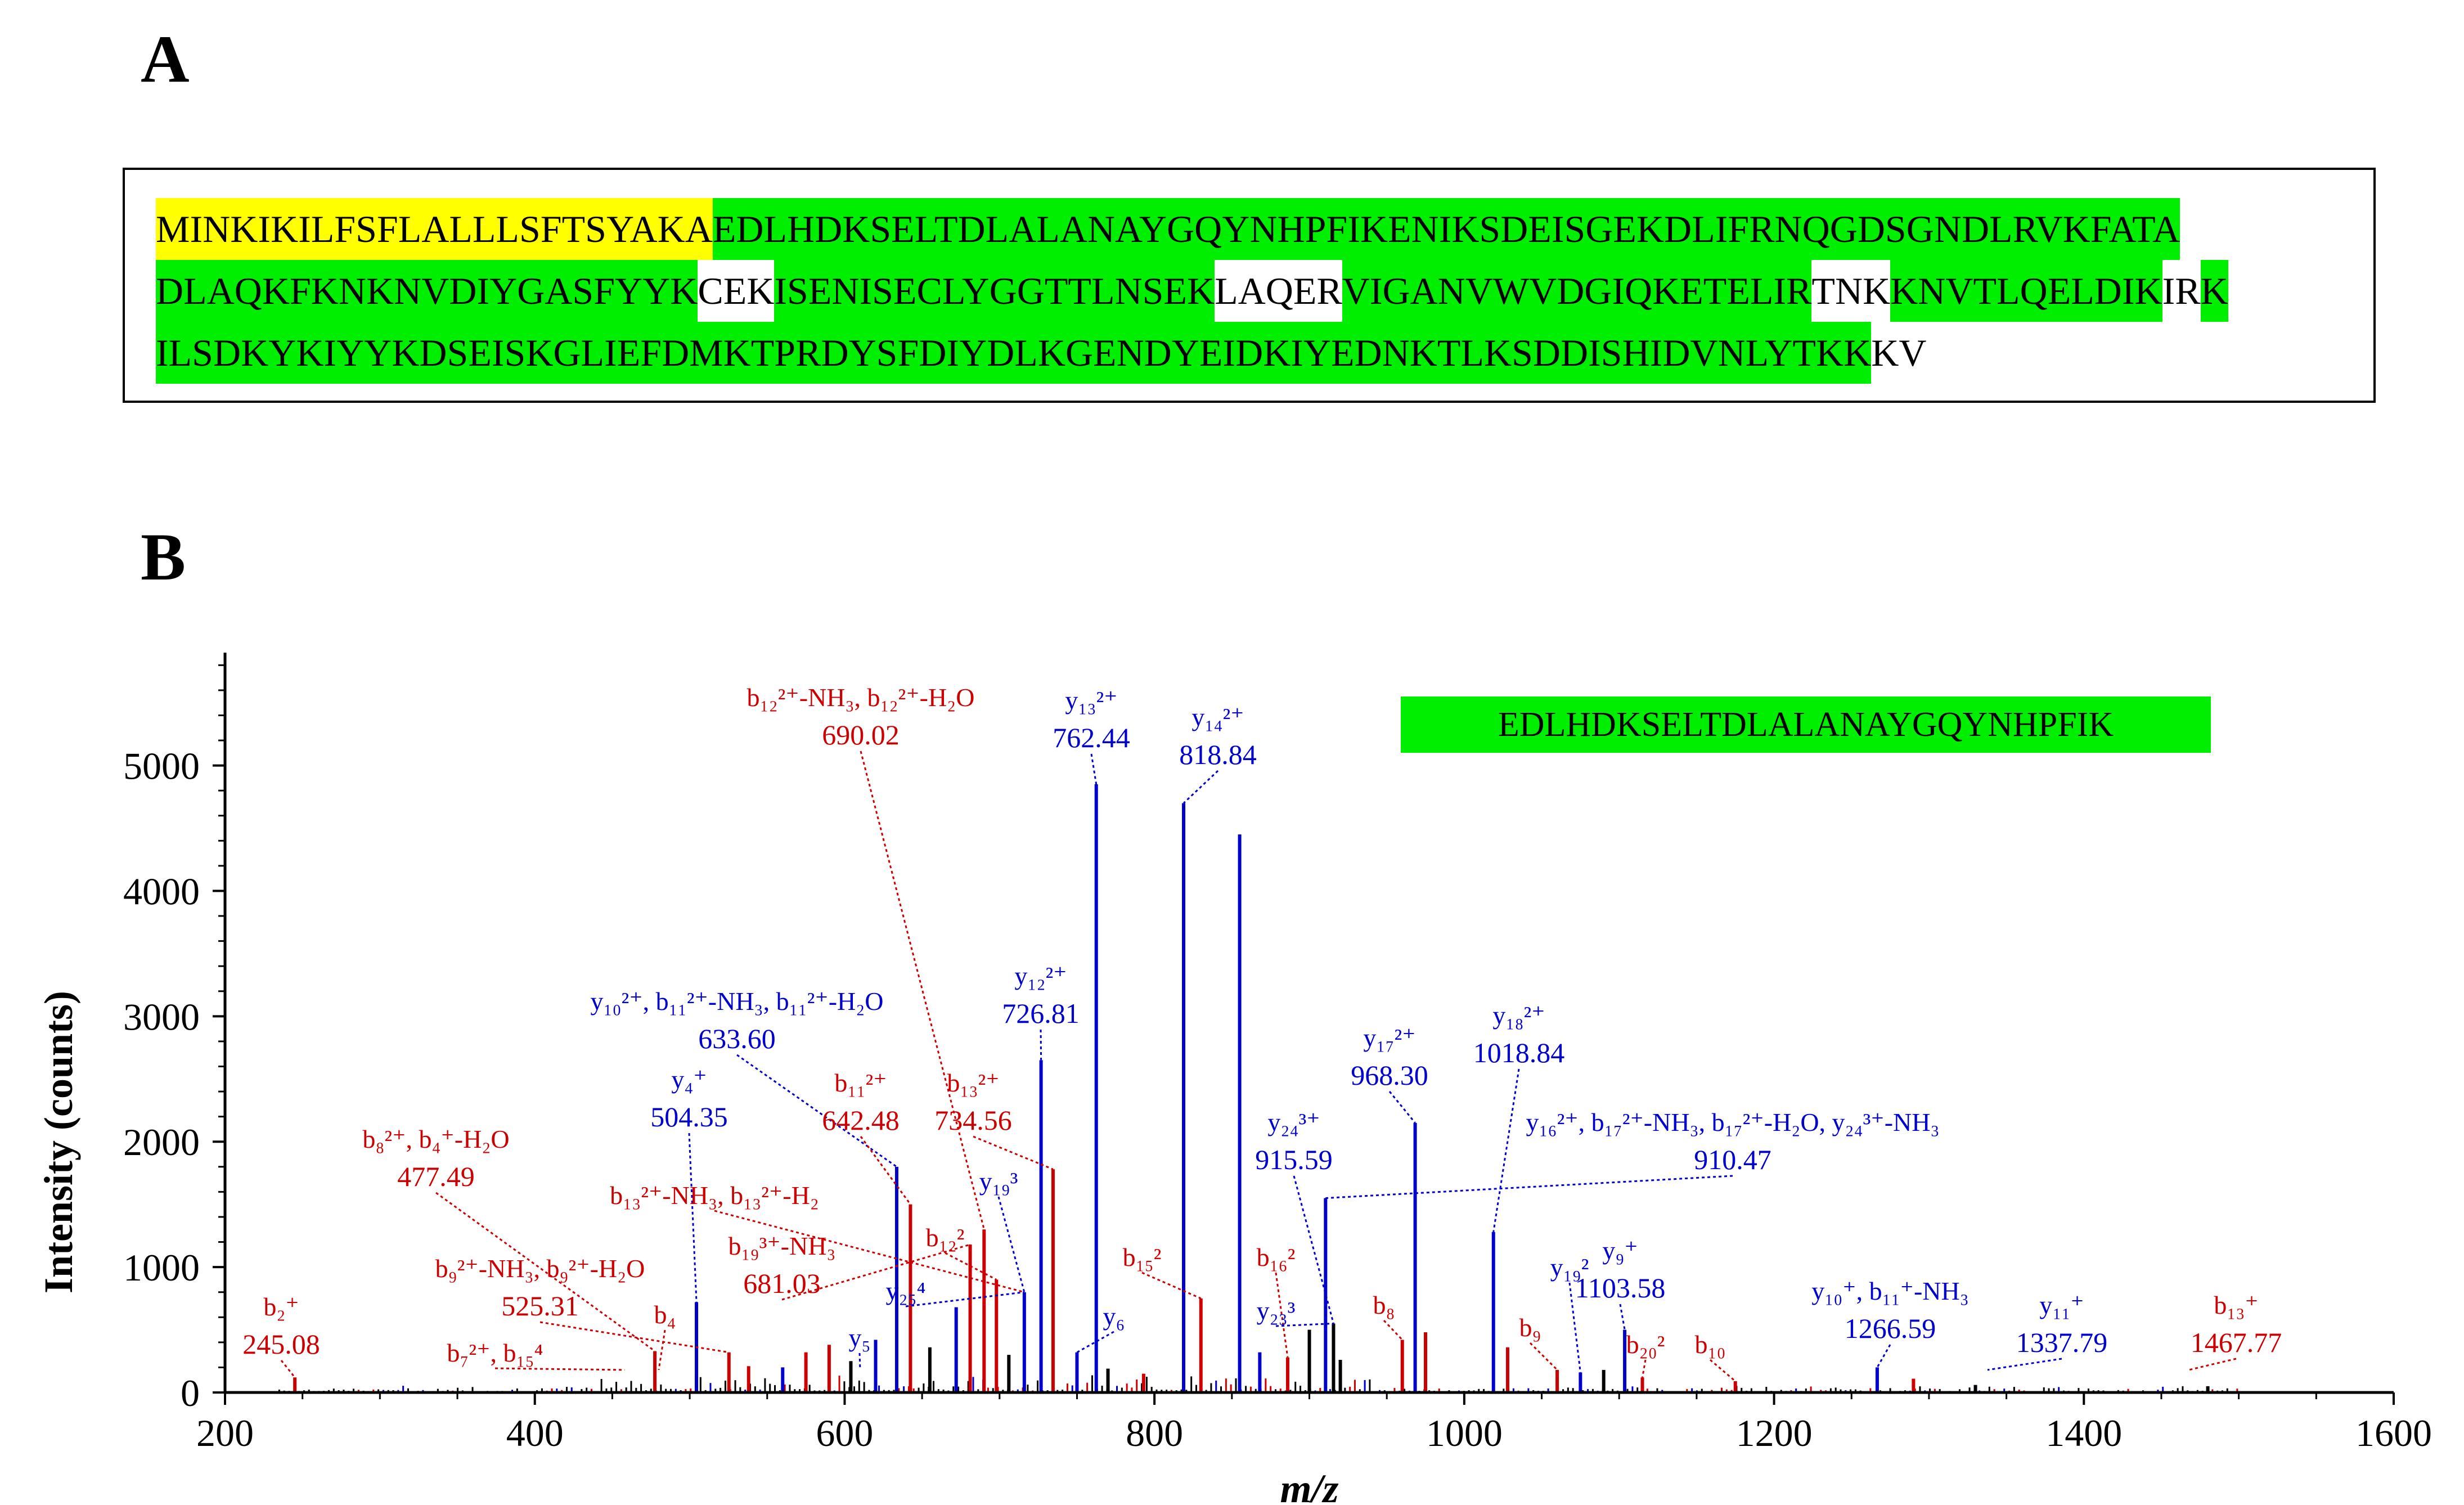  What do you see at coordinates (540, 1306) in the screenshot?
I see `ion-mz-value: 525.31` at bounding box center [540, 1306].